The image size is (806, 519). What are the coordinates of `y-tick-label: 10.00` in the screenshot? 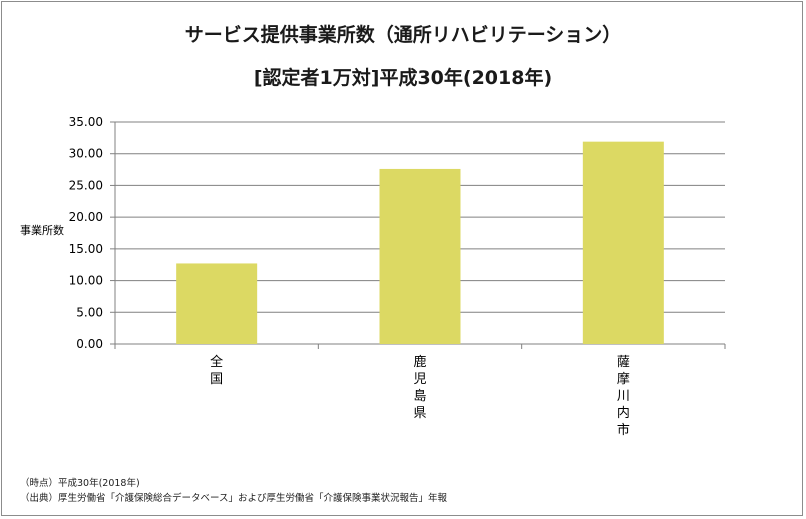 It's located at (86, 281).